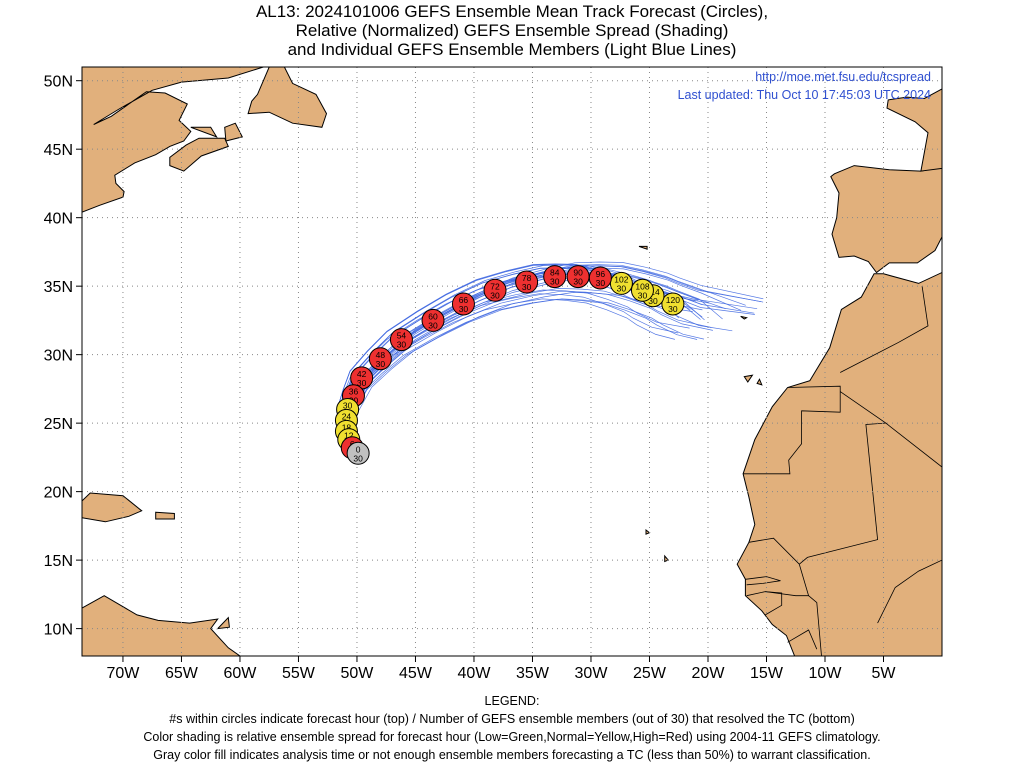  I want to click on nova-scotia-landmass, so click(199, 154).